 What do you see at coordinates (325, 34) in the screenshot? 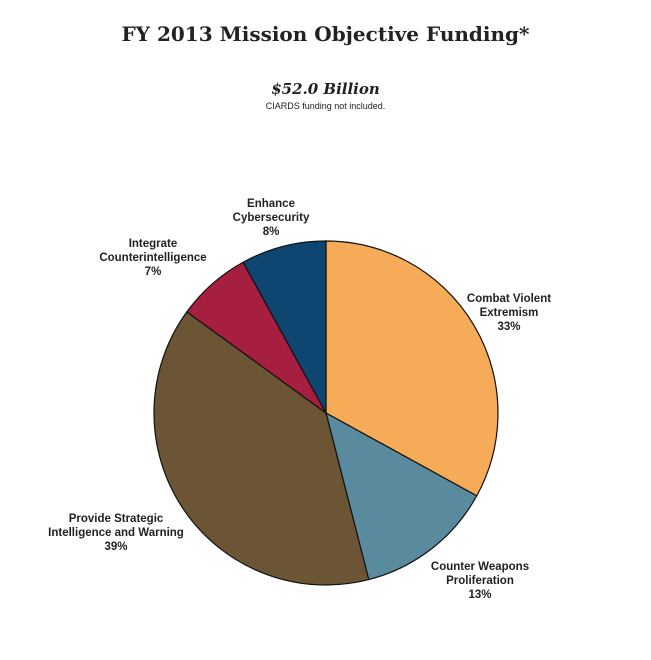
I see `chart-title: FY 2013 Mission Objective Funding*` at bounding box center [325, 34].